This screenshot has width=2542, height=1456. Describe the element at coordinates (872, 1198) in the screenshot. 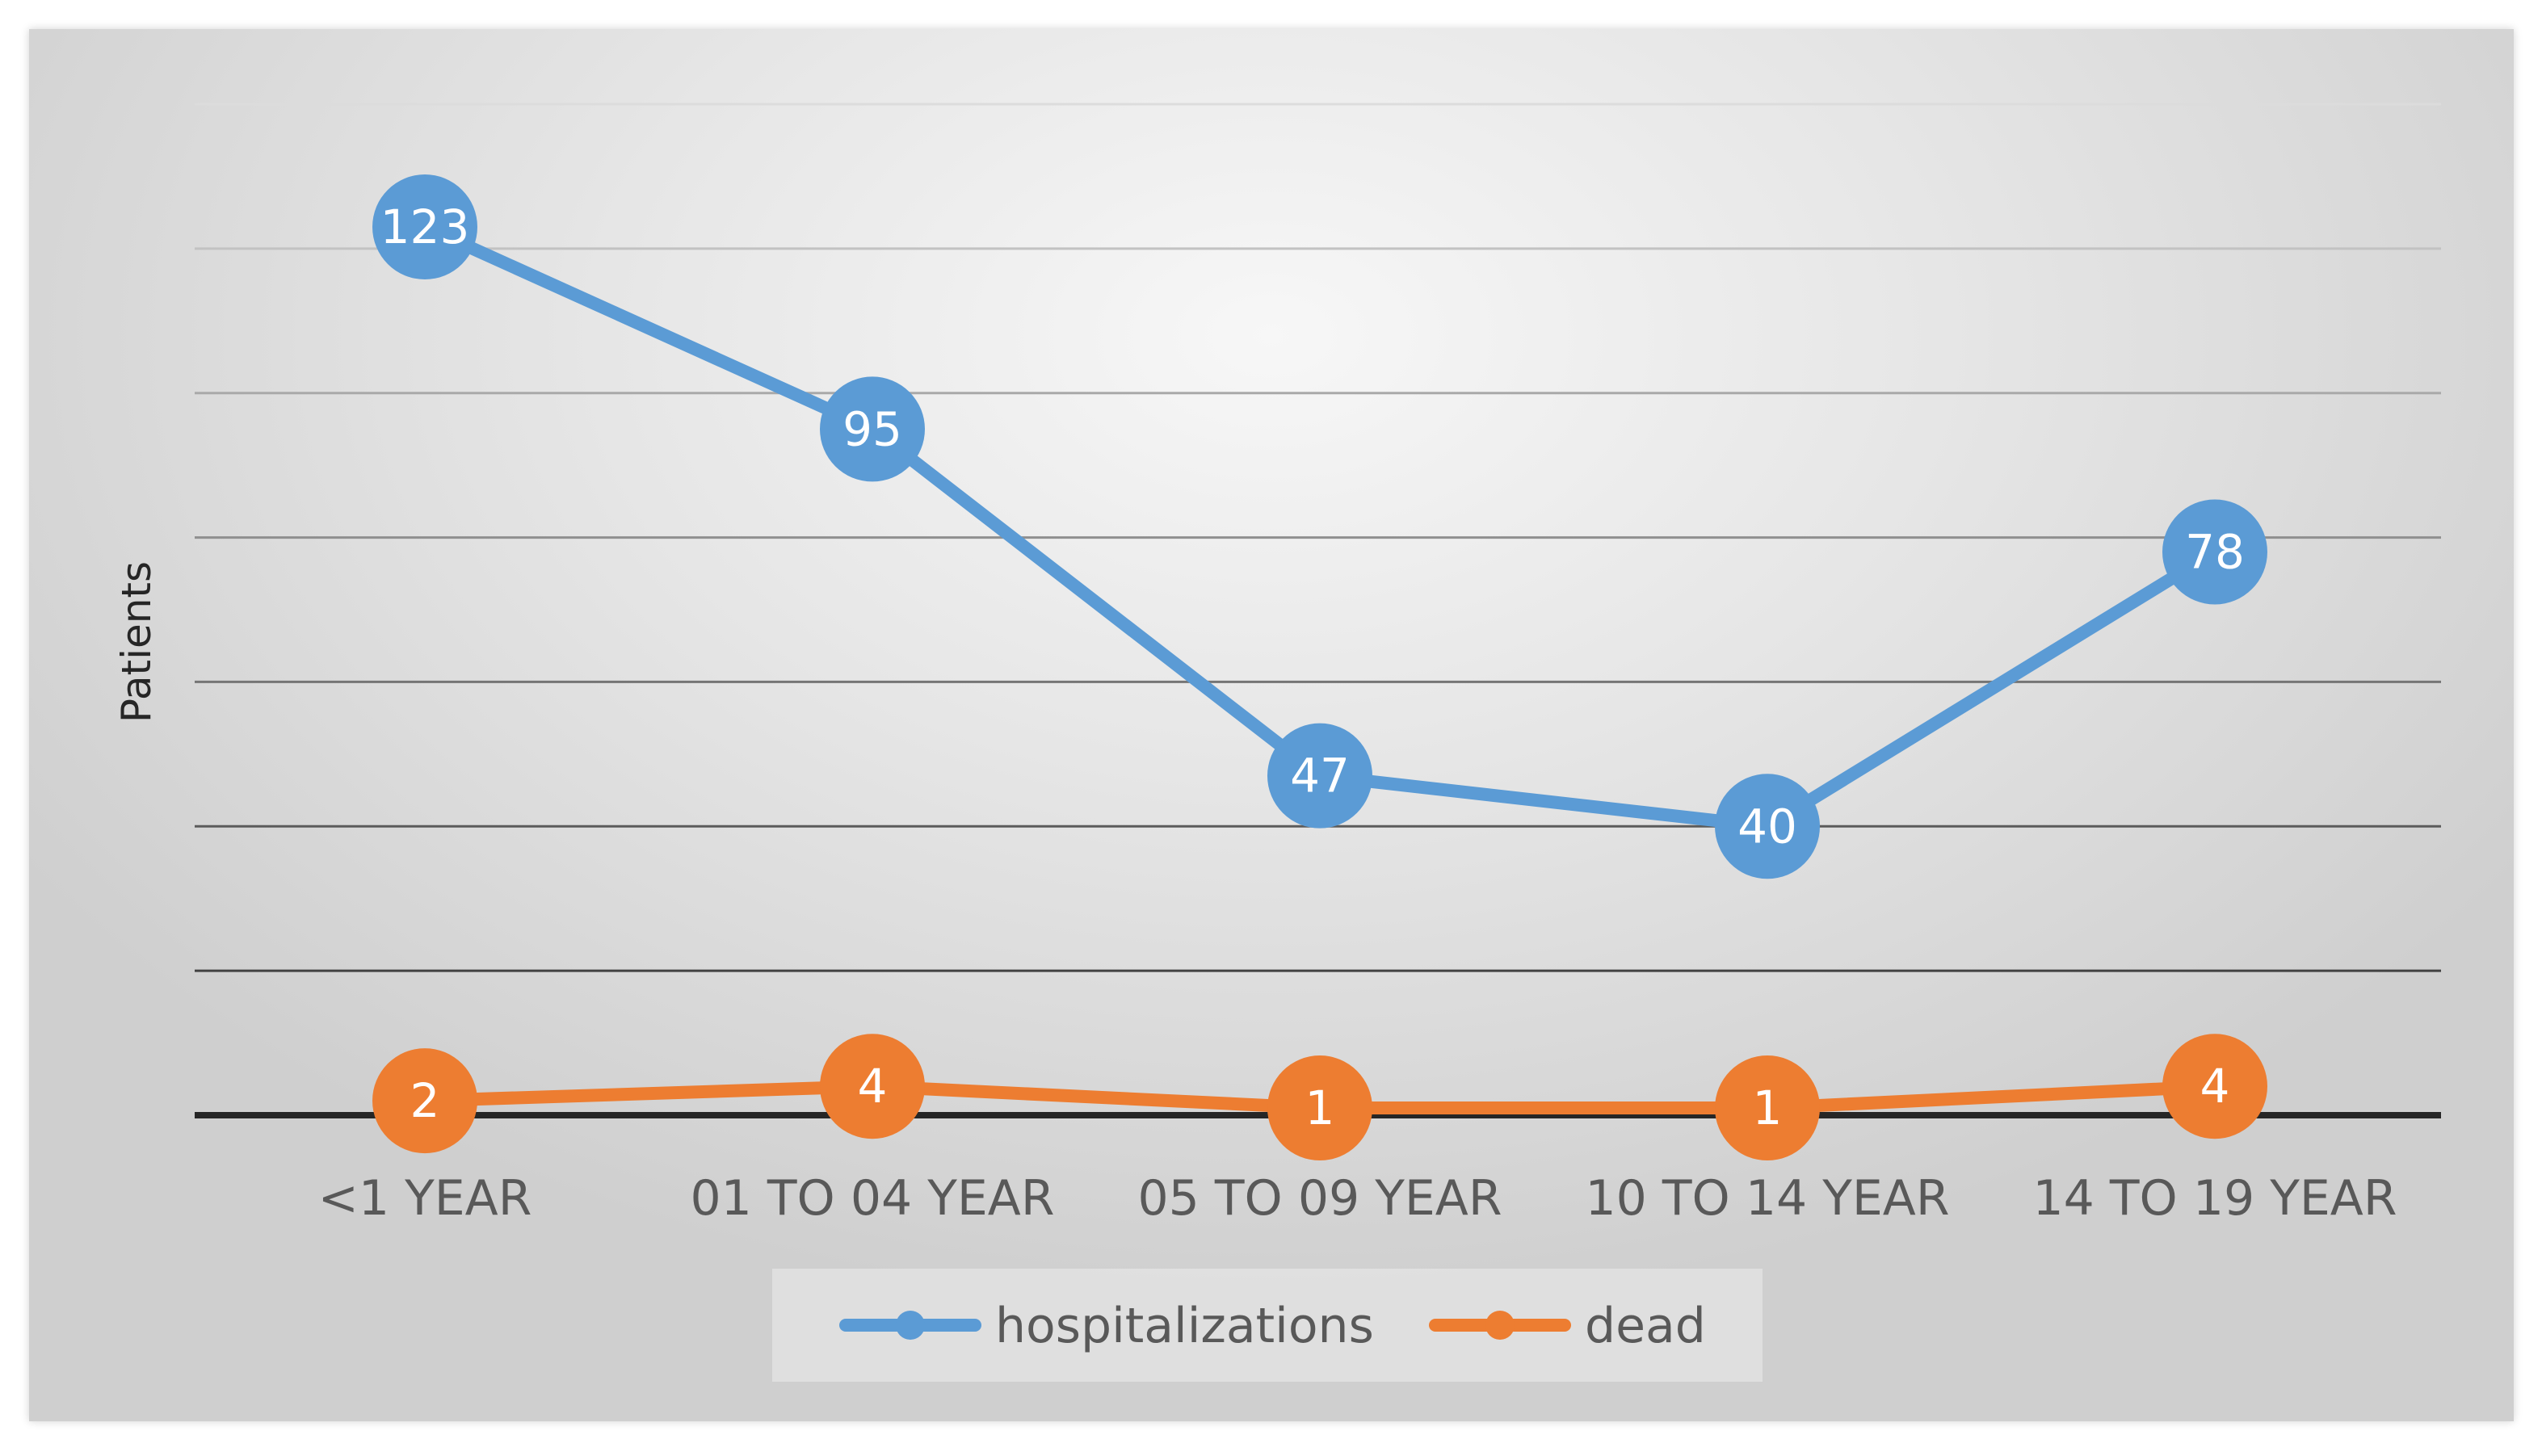

I see `x-tick-label: 01 TO 04 YEAR` at that location.